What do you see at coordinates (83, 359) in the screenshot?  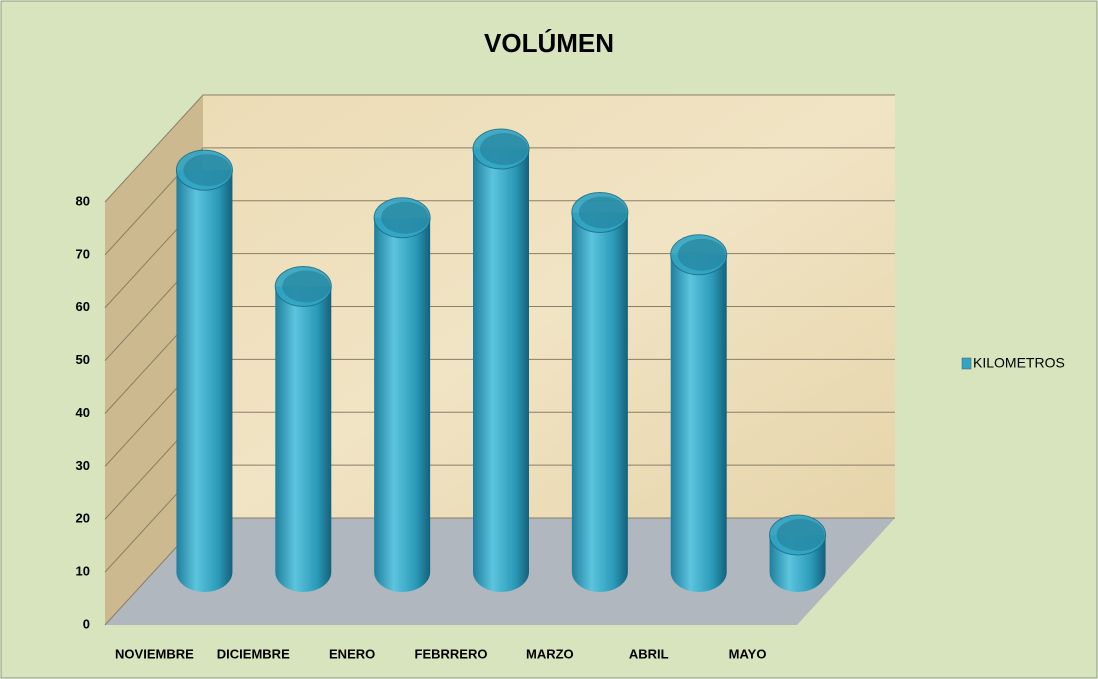 I see `y-tick-label: 50` at bounding box center [83, 359].